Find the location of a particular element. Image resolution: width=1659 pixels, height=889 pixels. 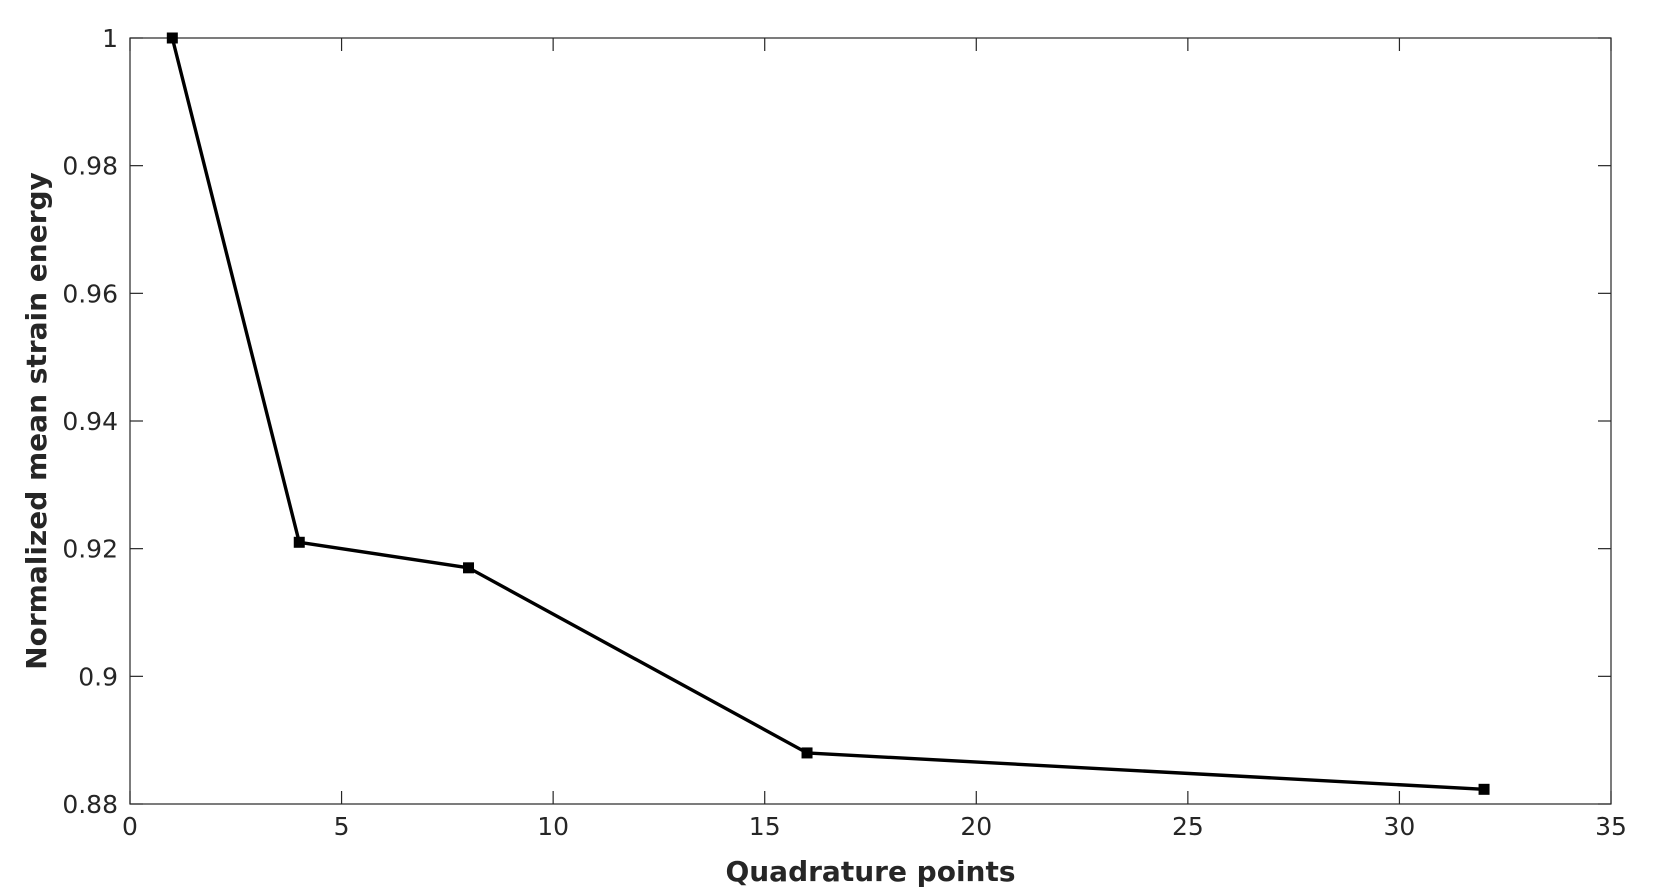

y-tick-label: 0.9 is located at coordinates (98, 676).